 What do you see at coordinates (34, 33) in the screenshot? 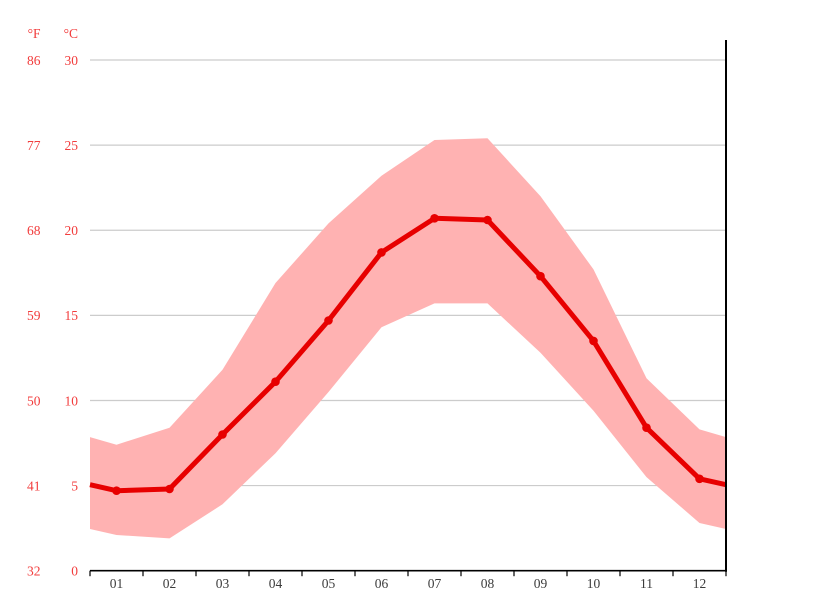
I see `unit-header-fahrenheit: °F` at bounding box center [34, 33].